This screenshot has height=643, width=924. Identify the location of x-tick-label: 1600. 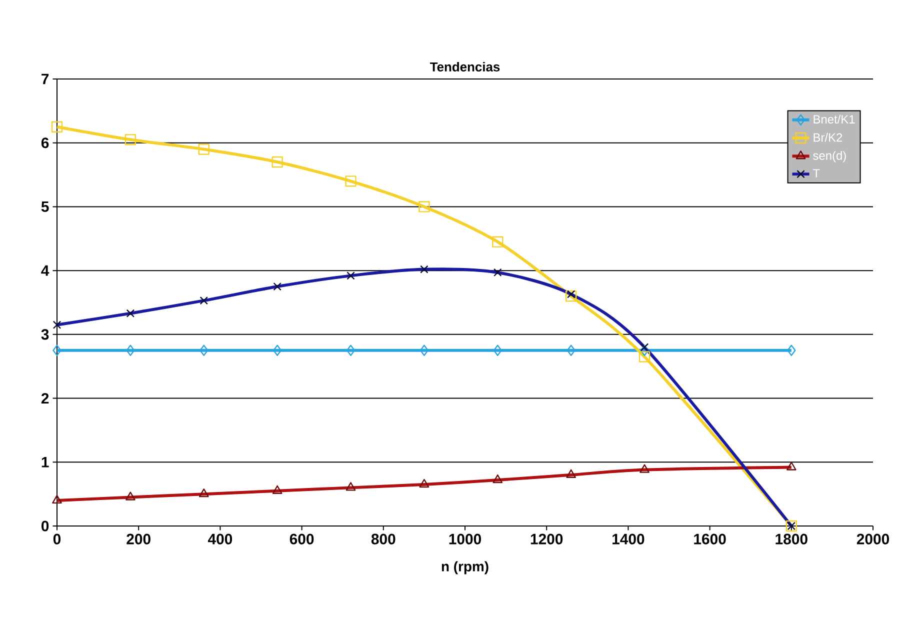
(710, 539).